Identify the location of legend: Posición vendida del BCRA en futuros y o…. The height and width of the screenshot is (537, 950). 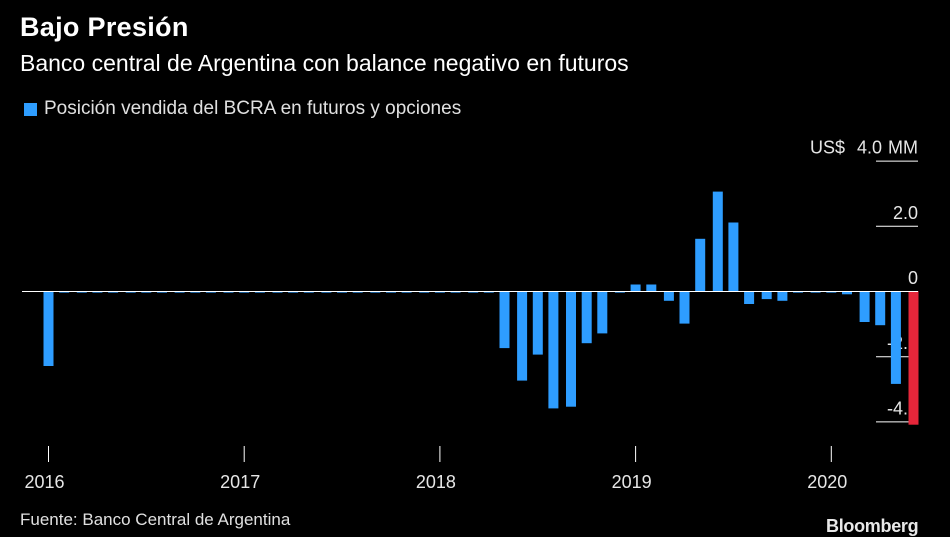
(242, 109).